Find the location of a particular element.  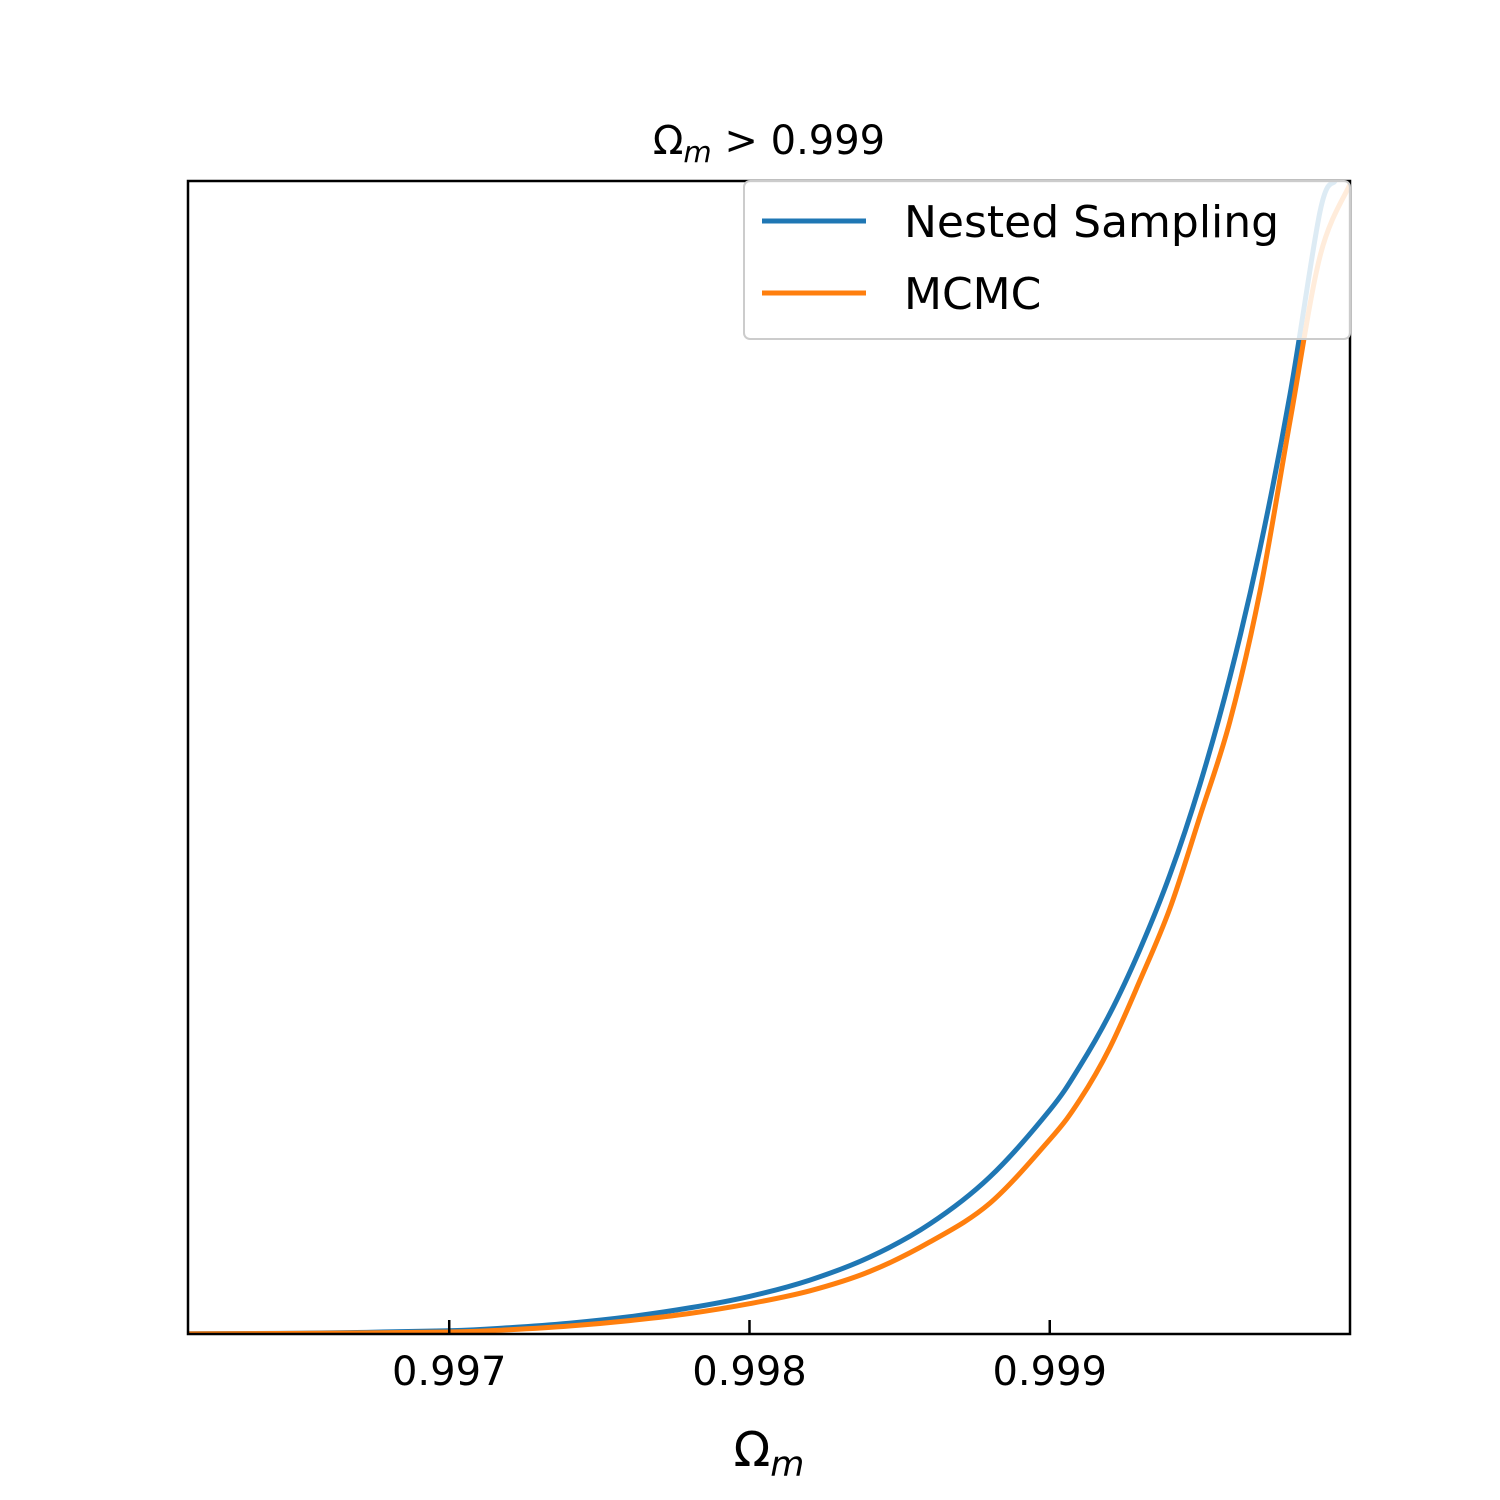

x-axis-label: Ωm is located at coordinates (769, 1453).